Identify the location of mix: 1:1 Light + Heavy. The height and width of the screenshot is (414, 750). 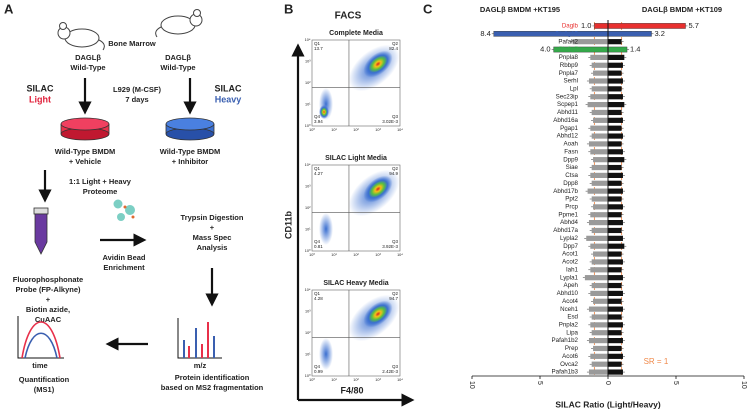
(100, 181).